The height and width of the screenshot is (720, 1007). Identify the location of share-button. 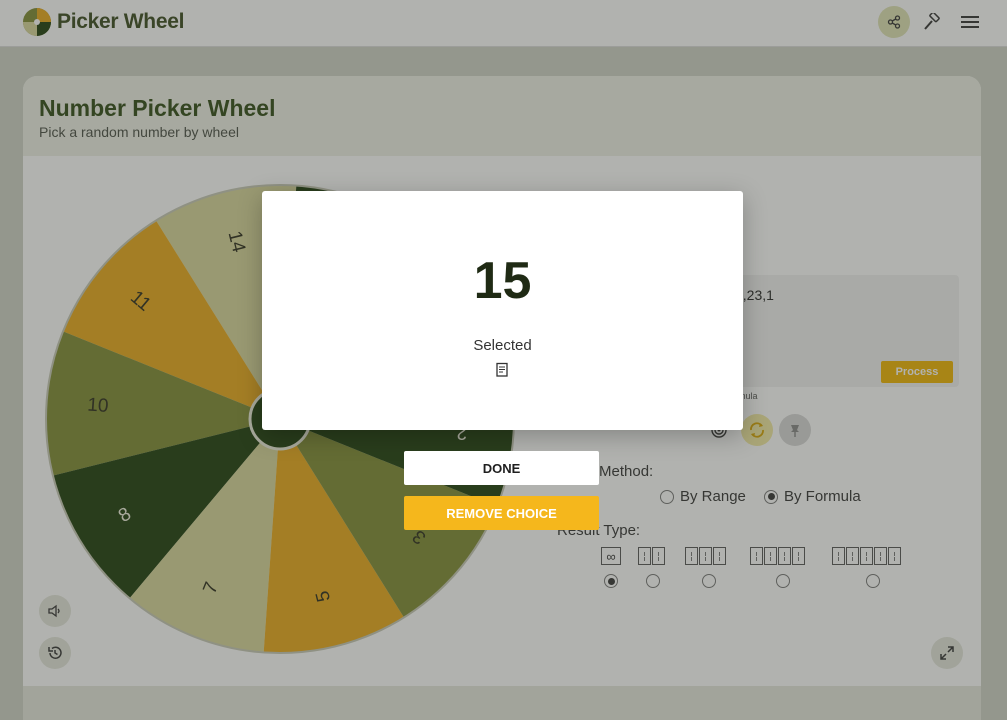
(894, 22).